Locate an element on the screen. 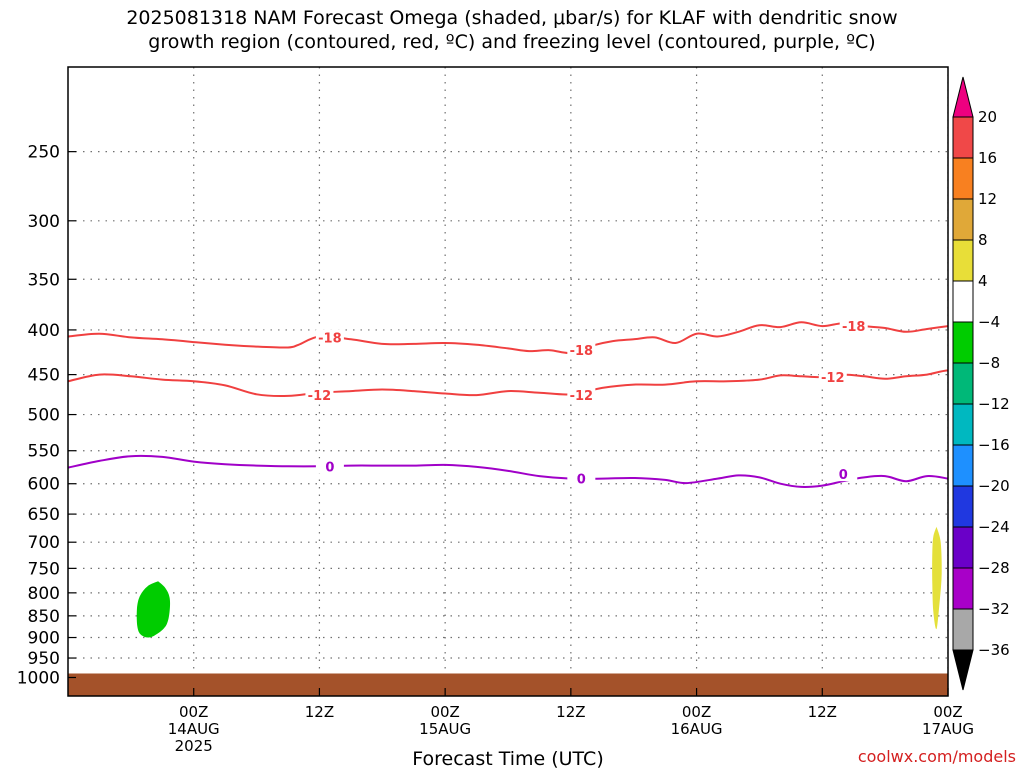 This screenshot has width=1024, height=768. colorbar-label-3: 12 is located at coordinates (987, 199).